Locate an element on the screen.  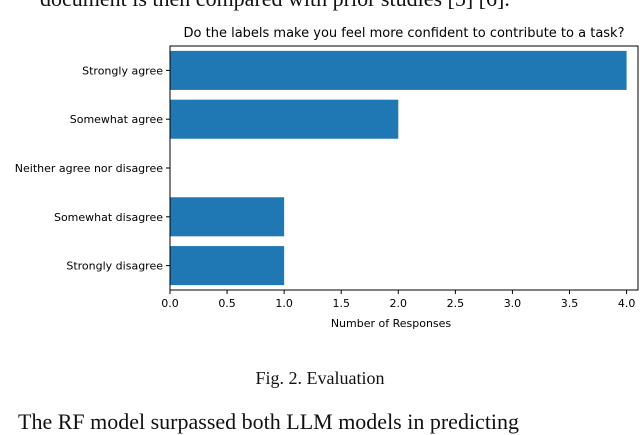
x-tick-label: 0.5 is located at coordinates (227, 303).